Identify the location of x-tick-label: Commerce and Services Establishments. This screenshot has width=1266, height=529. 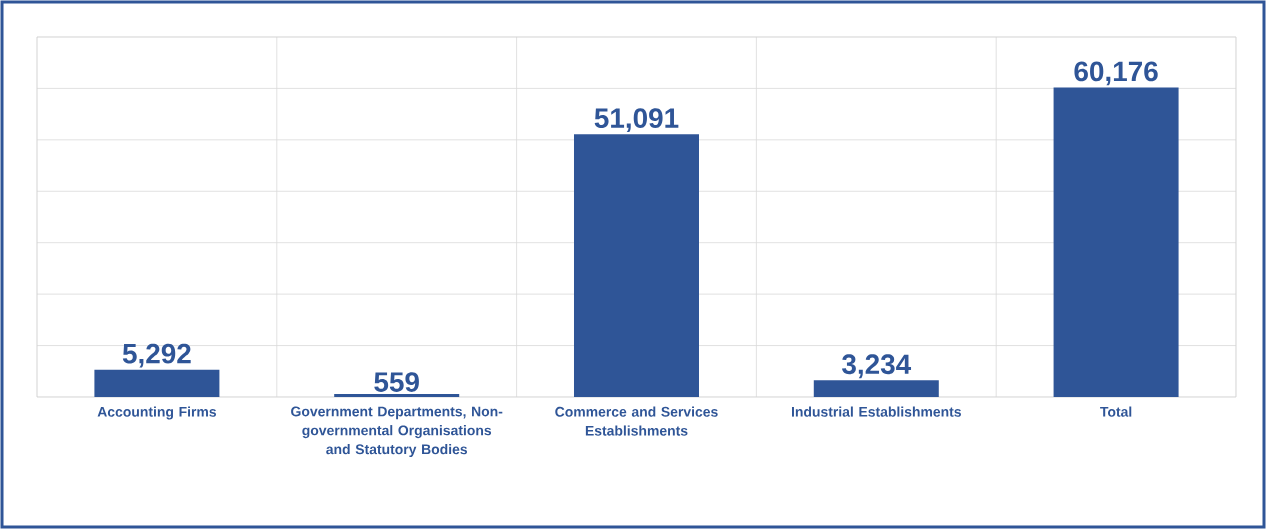
(636, 421).